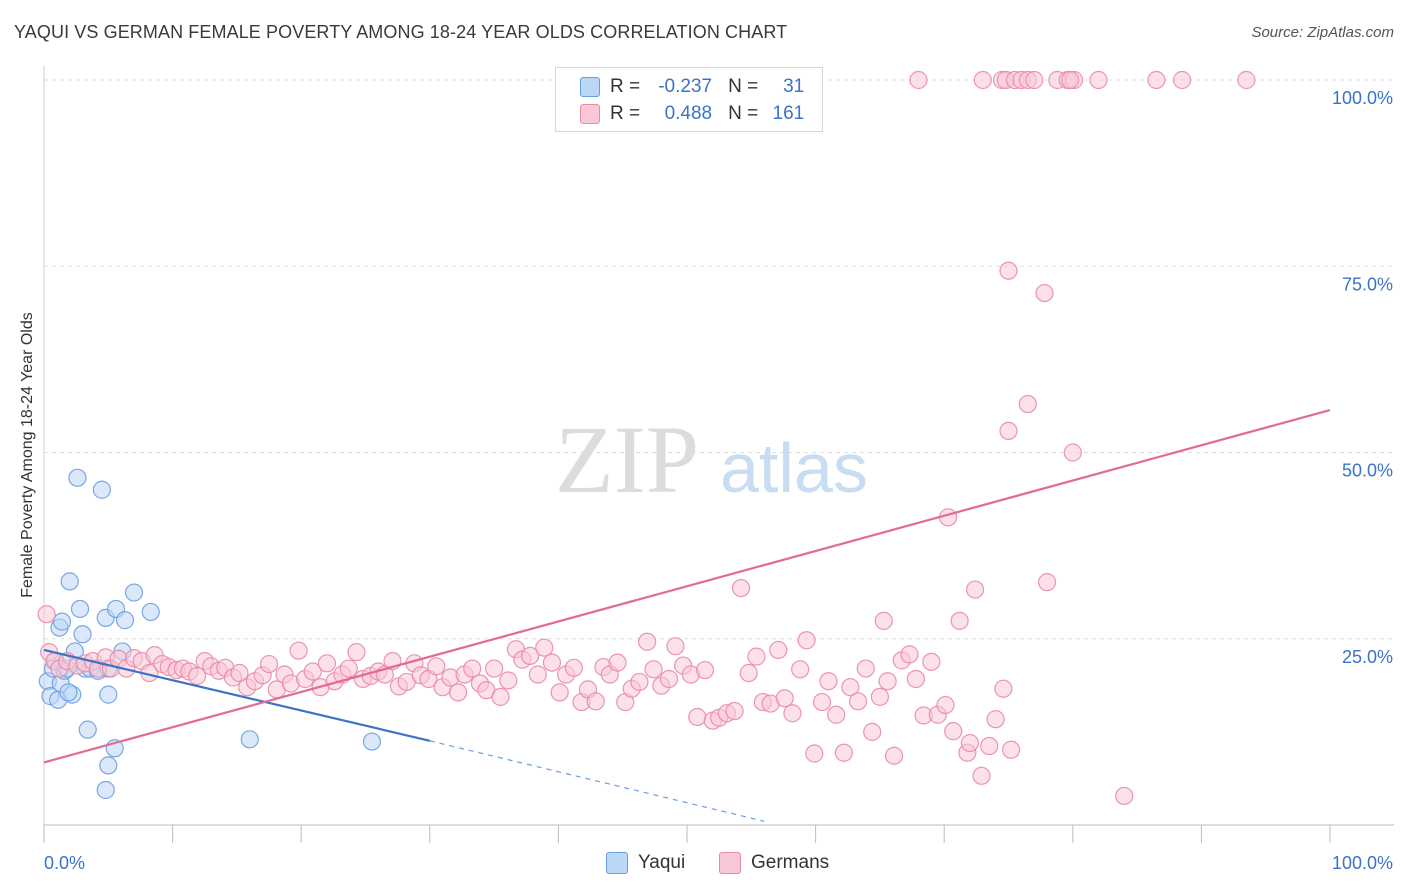 Image resolution: width=1406 pixels, height=892 pixels. What do you see at coordinates (590, 87) in the screenshot?
I see `yaqui-swatch` at bounding box center [590, 87].